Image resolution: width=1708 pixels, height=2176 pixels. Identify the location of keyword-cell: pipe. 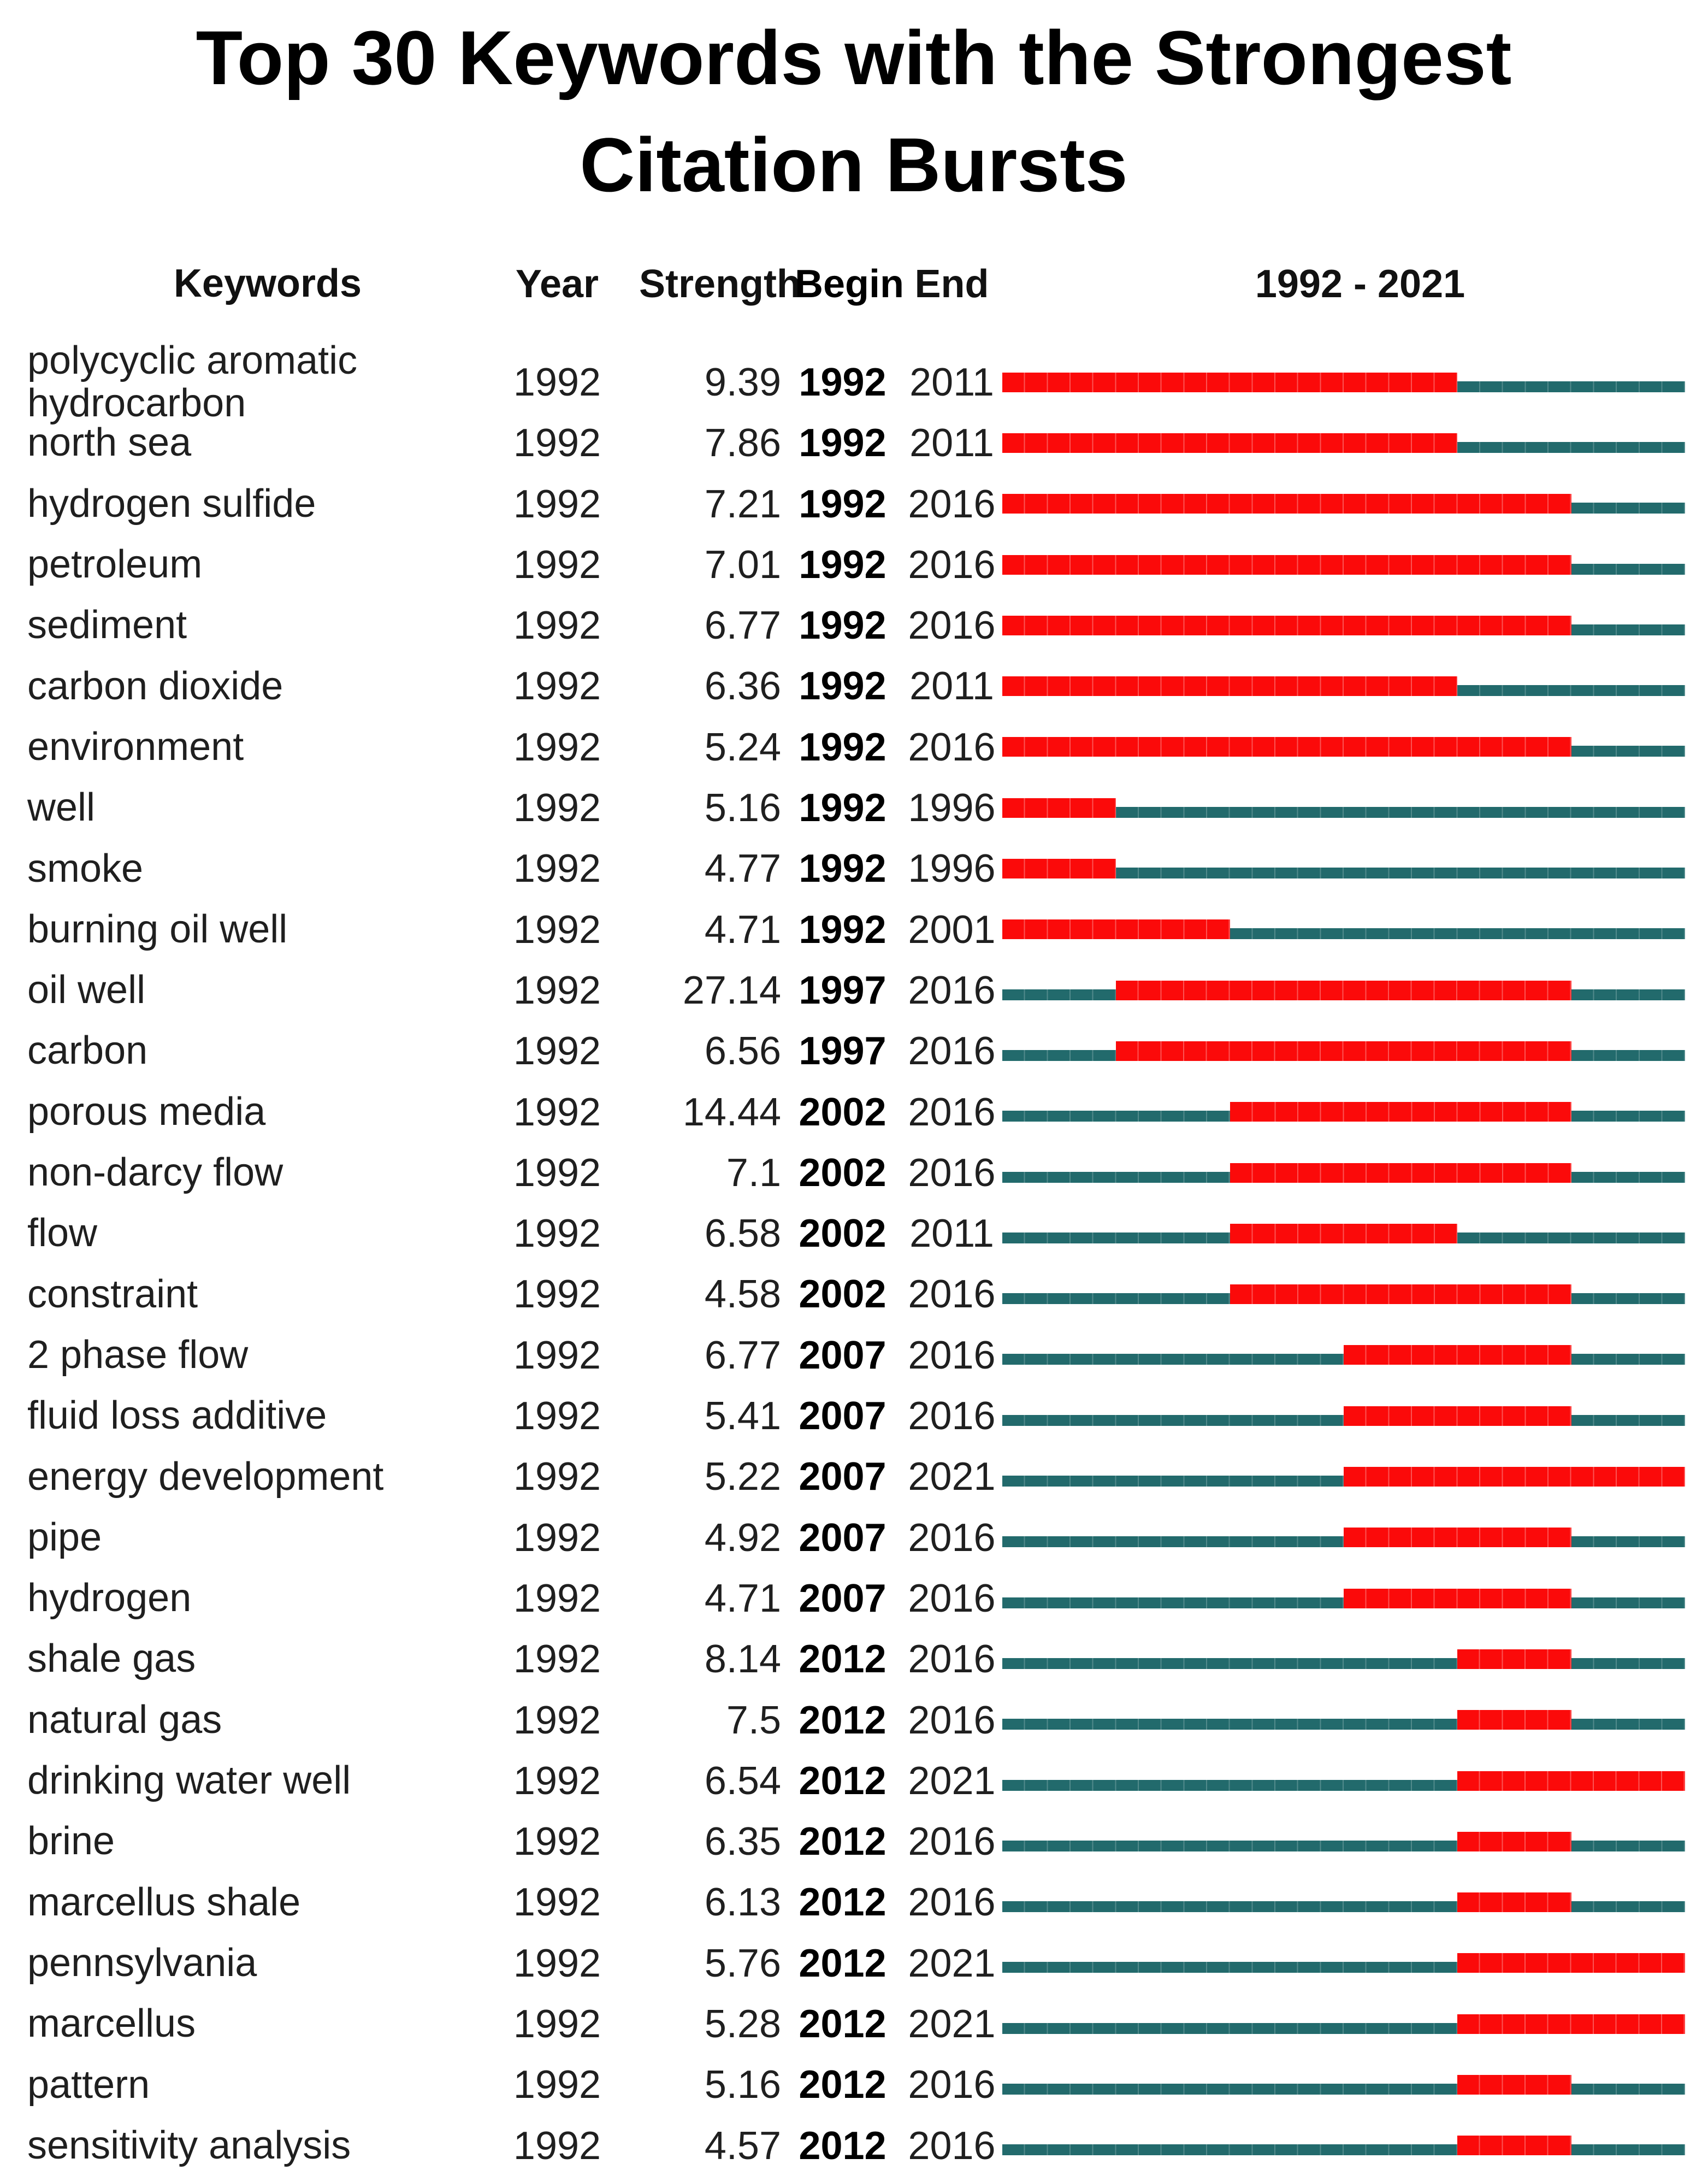
(64, 1537).